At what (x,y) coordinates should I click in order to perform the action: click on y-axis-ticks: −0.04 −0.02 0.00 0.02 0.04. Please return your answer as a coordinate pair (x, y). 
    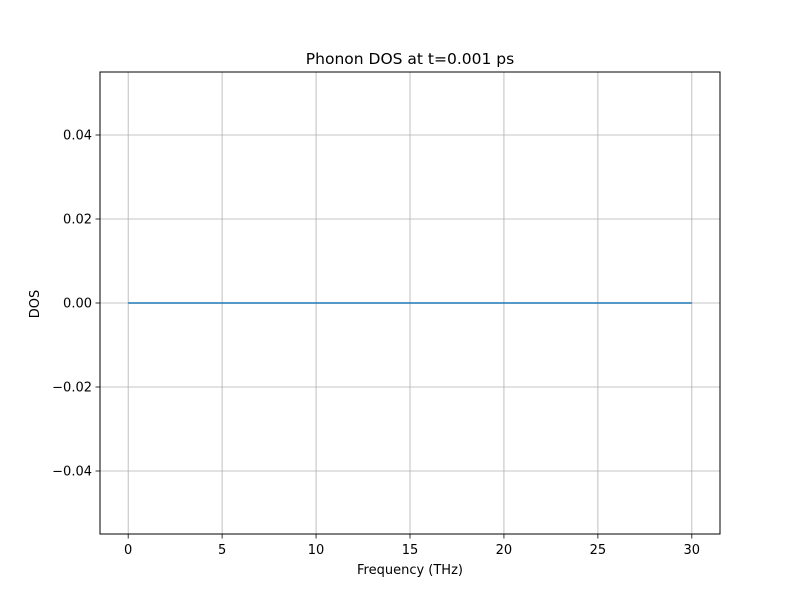
    Looking at the image, I should click on (76, 304).